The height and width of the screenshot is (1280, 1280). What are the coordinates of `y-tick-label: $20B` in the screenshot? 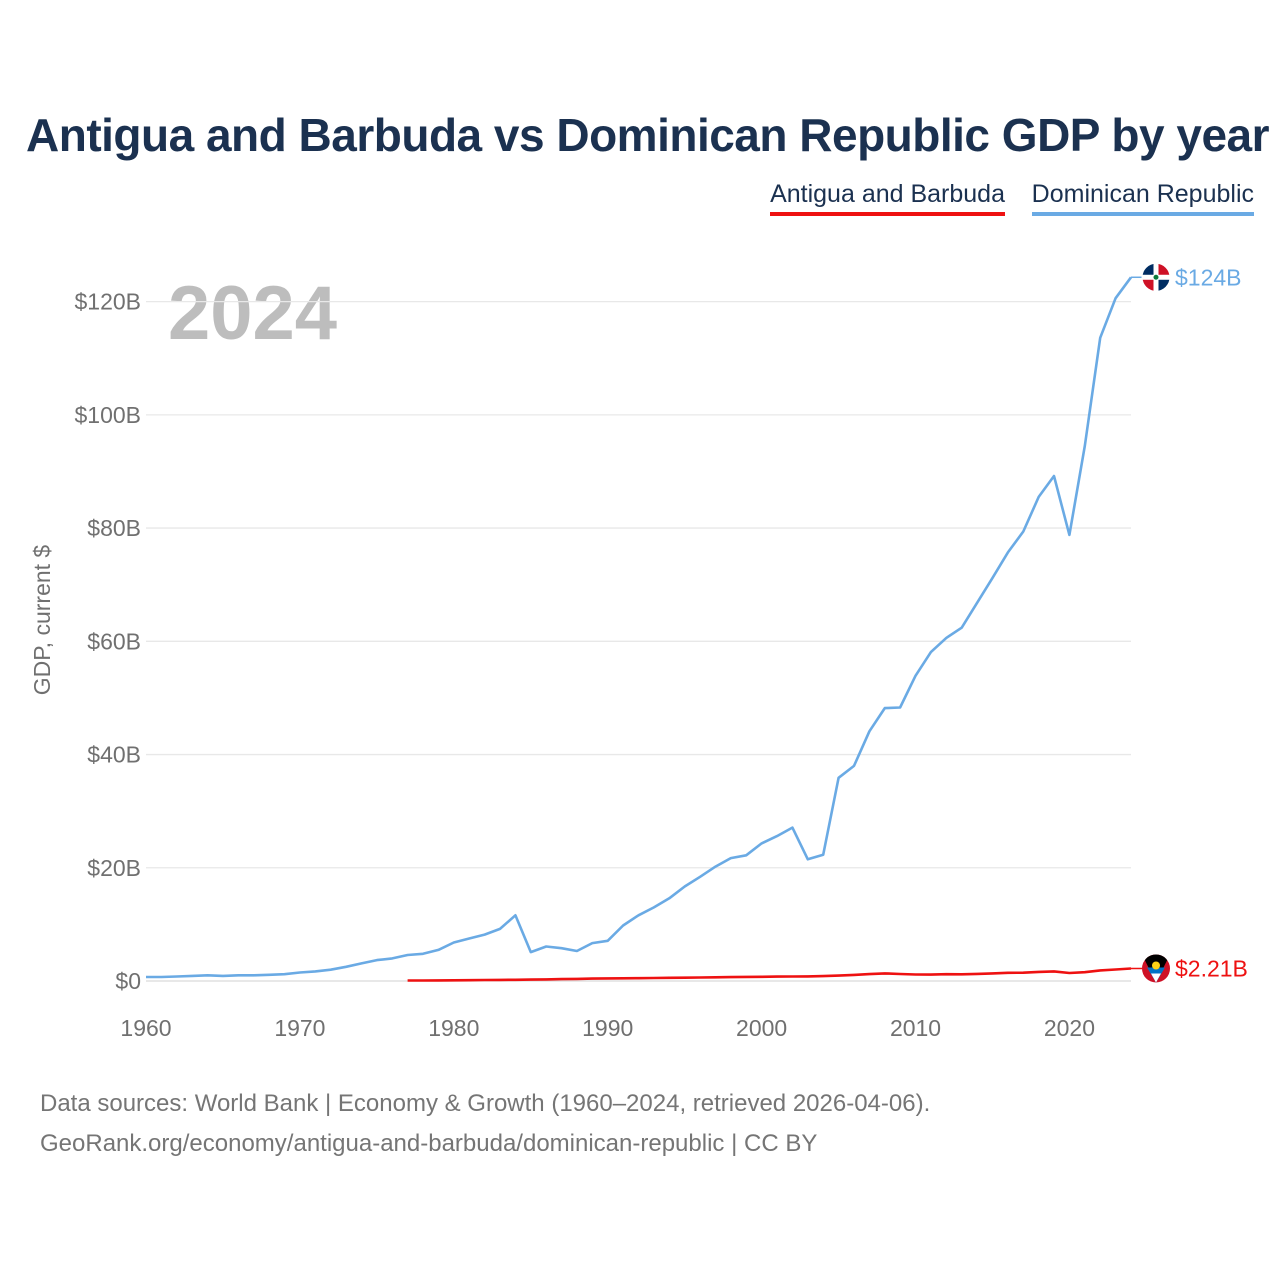 It's located at (114, 868).